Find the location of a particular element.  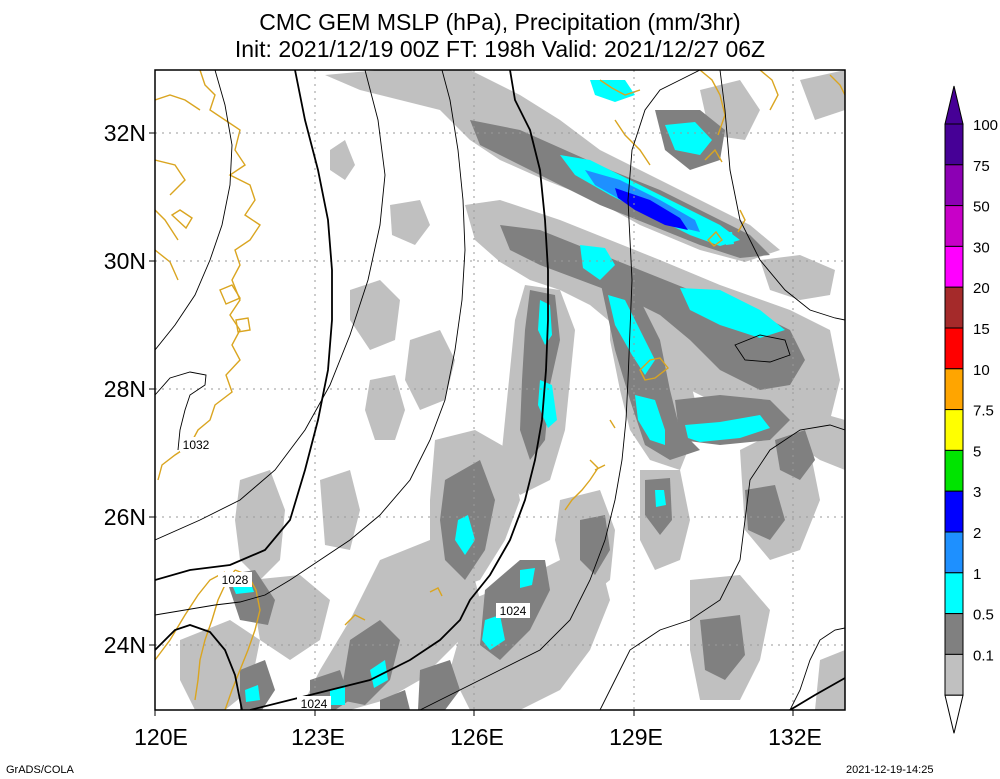

colorbar-label: 75 is located at coordinates (981, 166).